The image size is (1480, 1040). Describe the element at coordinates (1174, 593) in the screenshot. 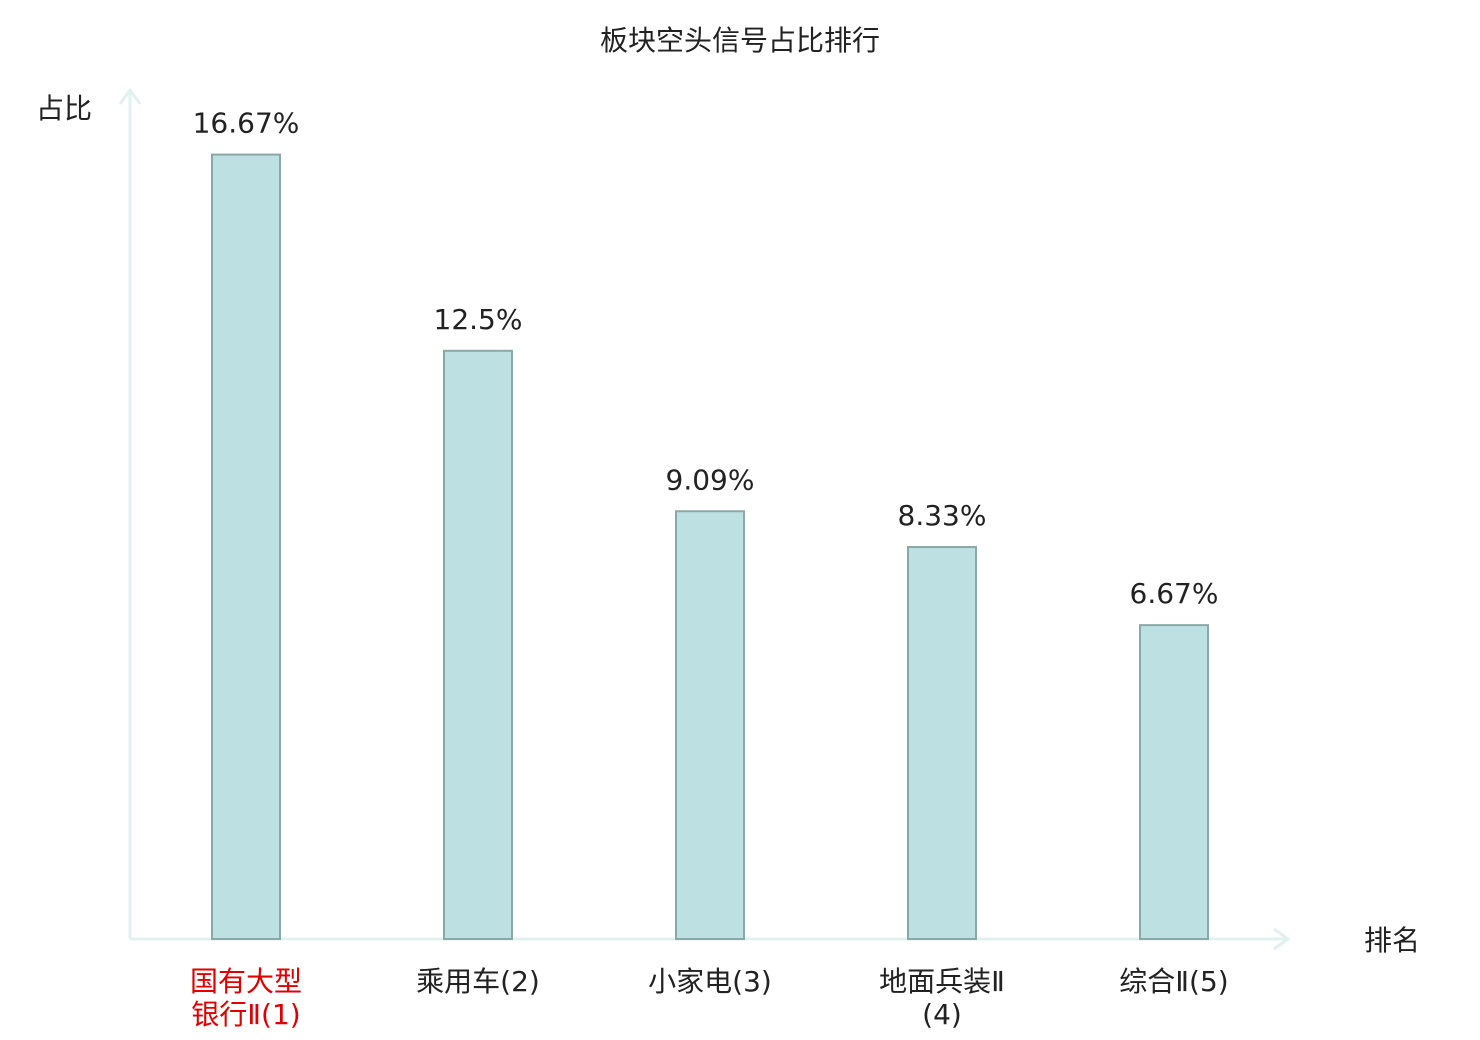

I see `value-label: 6.67%` at that location.